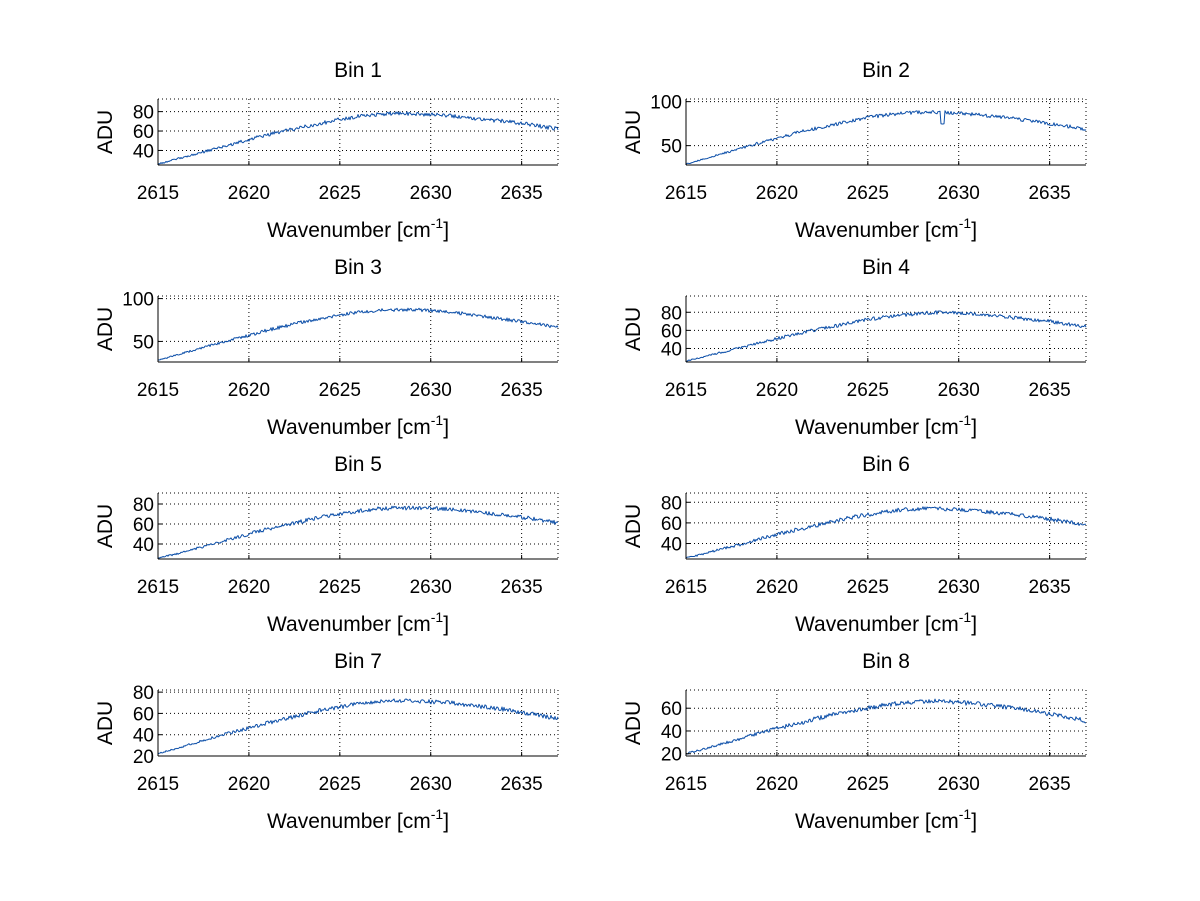 This screenshot has width=1200, height=901. What do you see at coordinates (358, 70) in the screenshot?
I see `subplot-title: Bin 1` at bounding box center [358, 70].